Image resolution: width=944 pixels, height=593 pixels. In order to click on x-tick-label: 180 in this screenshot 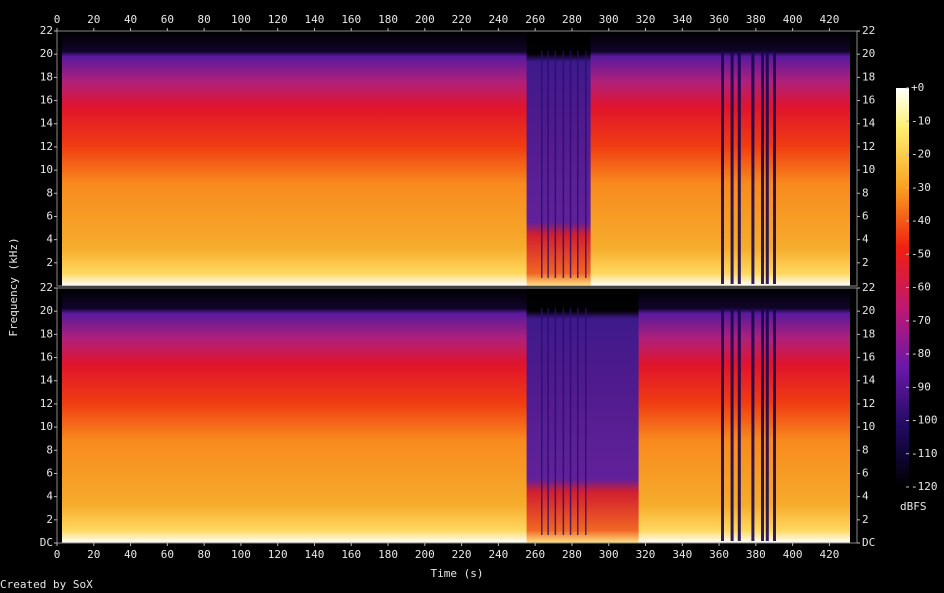, I will do `click(388, 554)`.